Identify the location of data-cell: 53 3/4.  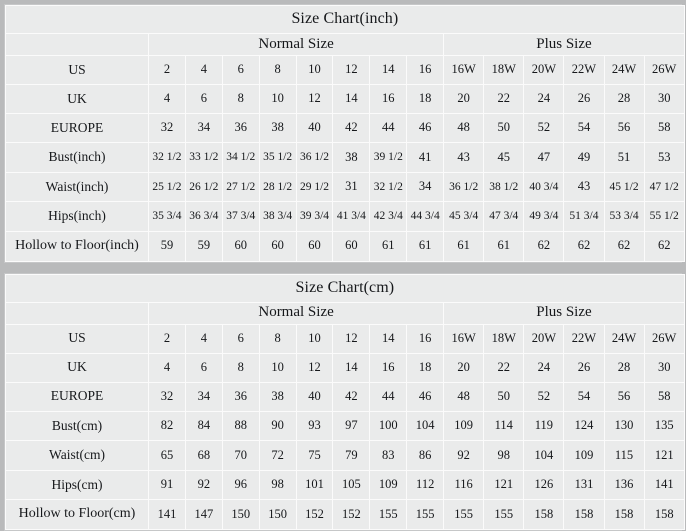
(624, 217).